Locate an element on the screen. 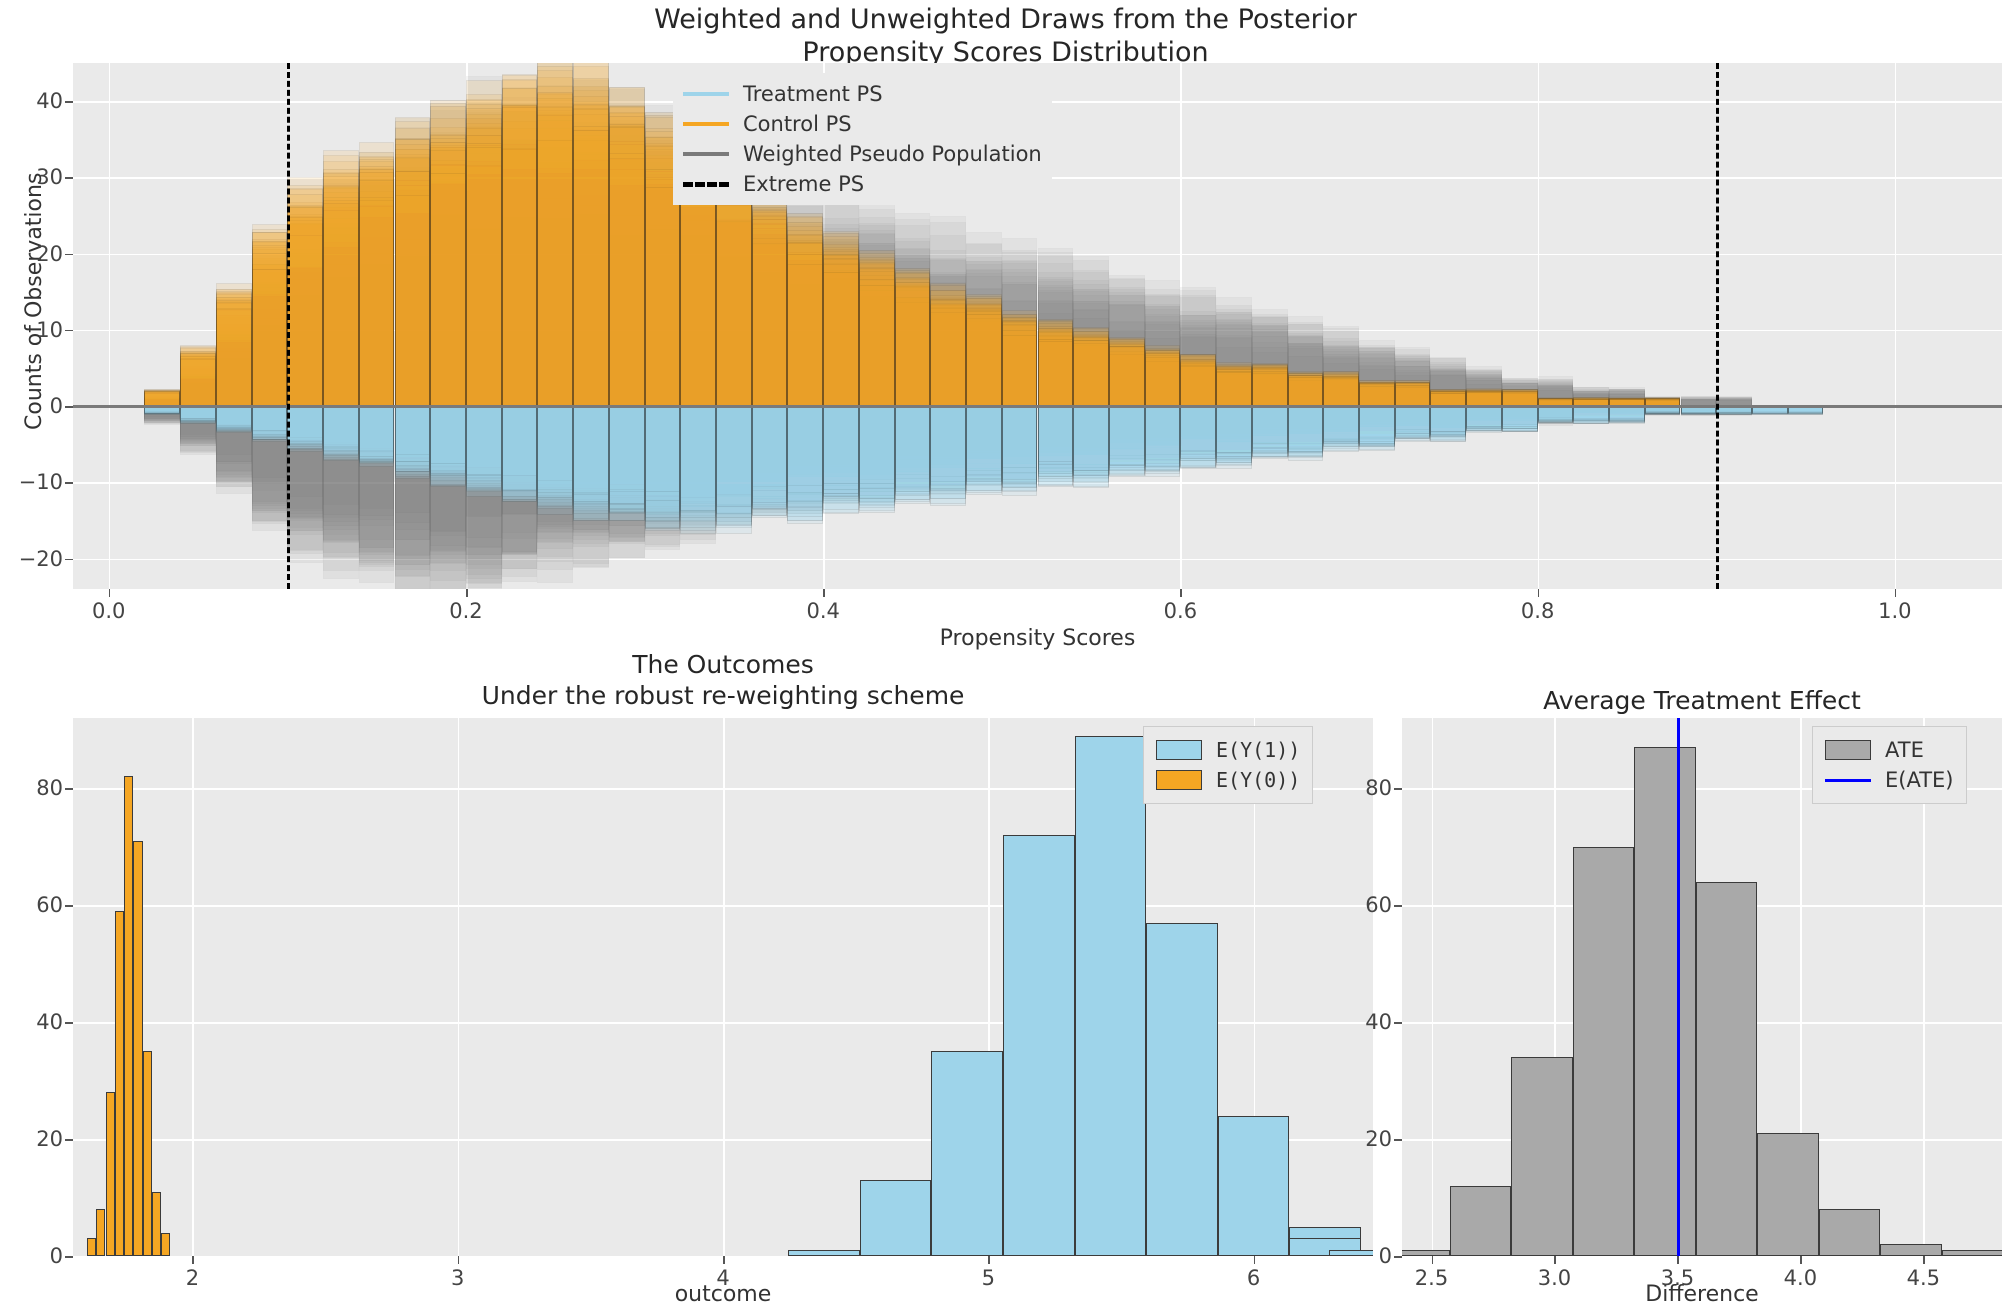 Image resolution: width=2011 pixels, height=1311 pixels. y-tick-label: 60 is located at coordinates (49, 905).